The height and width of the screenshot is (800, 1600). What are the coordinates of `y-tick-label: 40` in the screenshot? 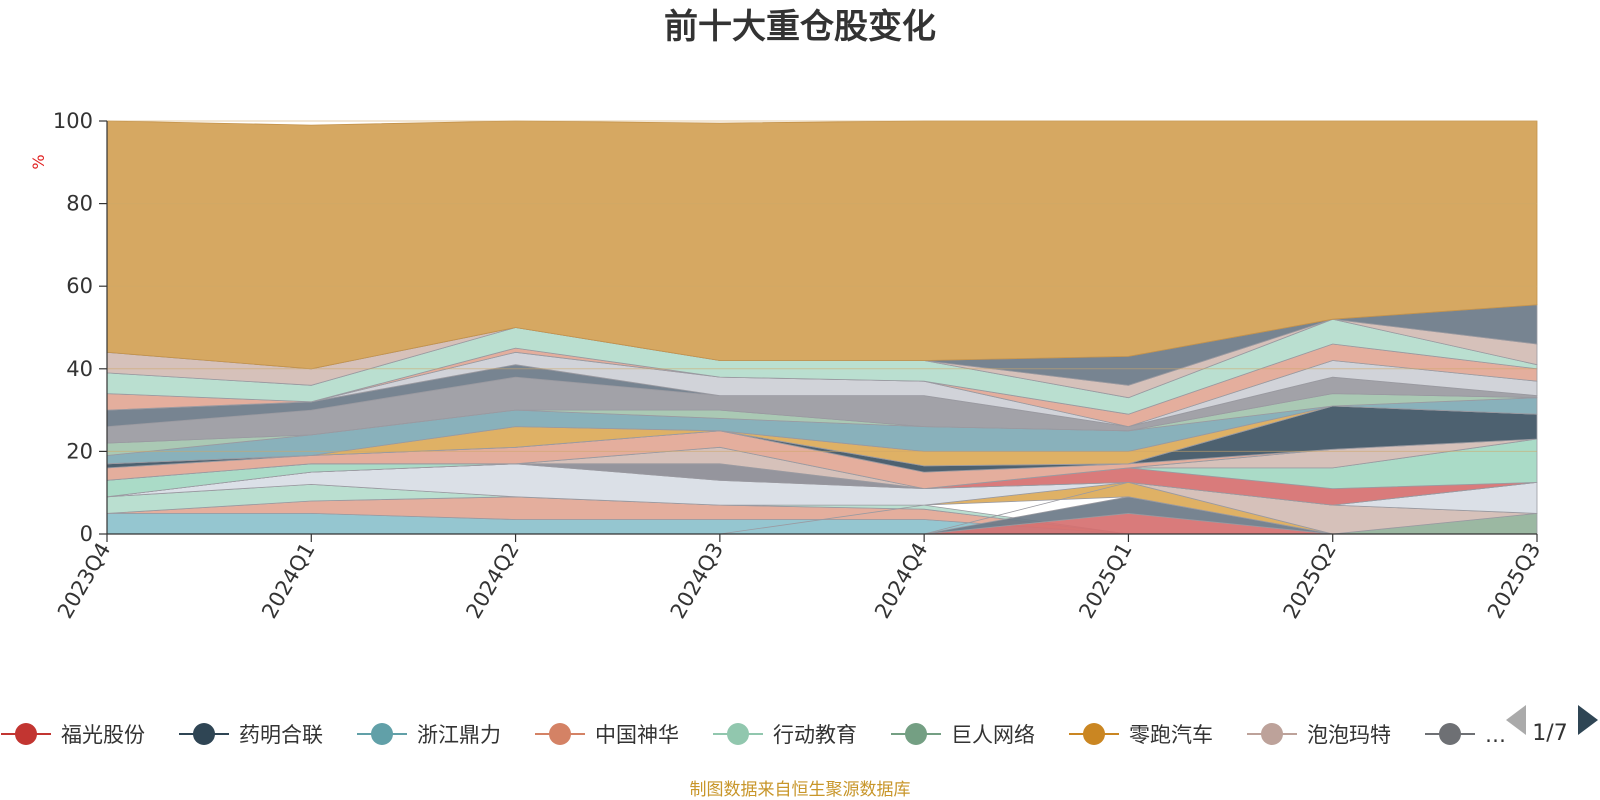 It's located at (79, 369).